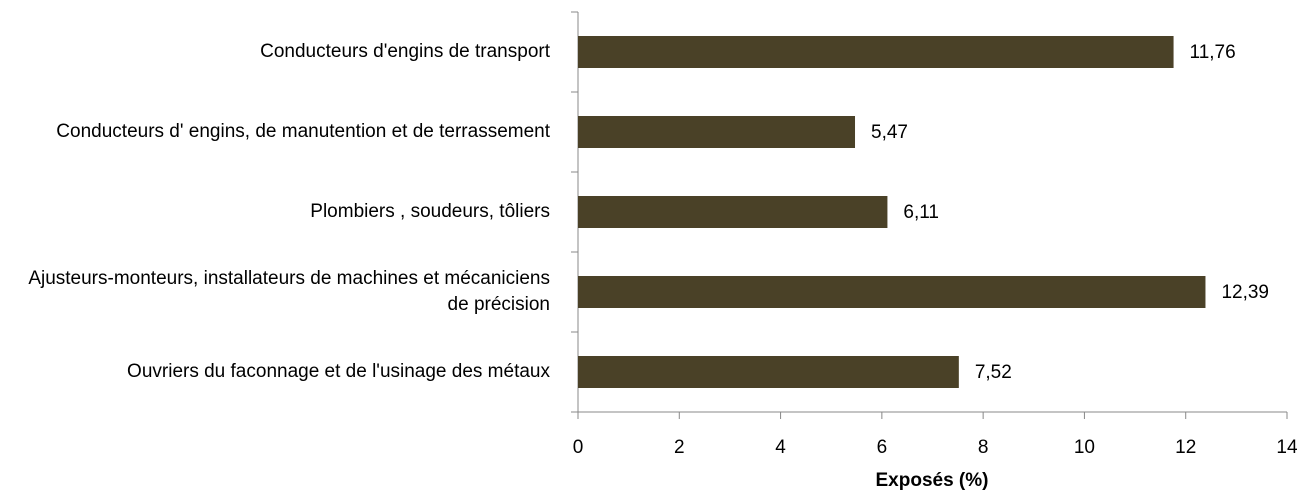 This screenshot has height=503, width=1303. What do you see at coordinates (1185, 447) in the screenshot?
I see `x-tick-label: 12` at bounding box center [1185, 447].